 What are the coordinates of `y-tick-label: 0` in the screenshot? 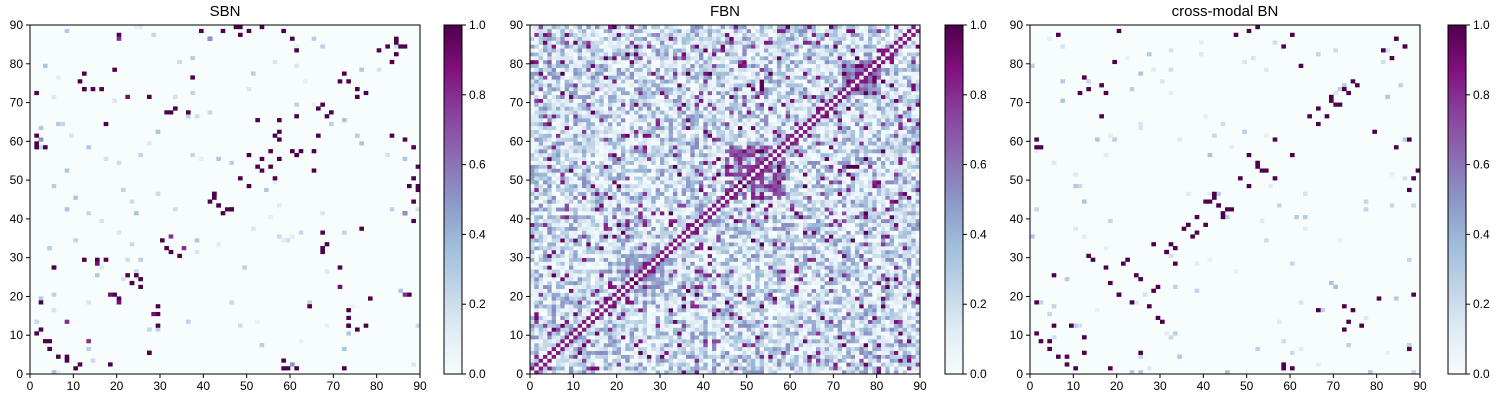 It's located at (19, 374).